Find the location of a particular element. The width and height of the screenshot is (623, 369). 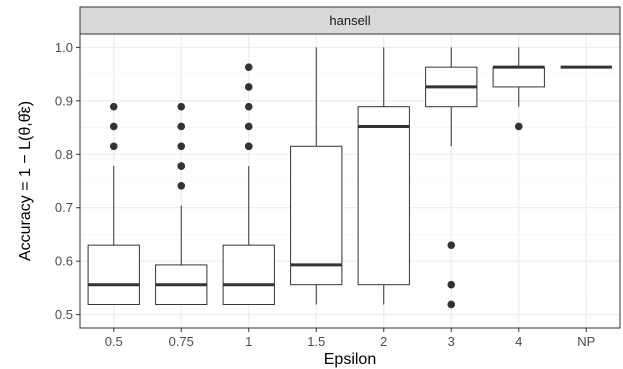

x-tick-label: 1 is located at coordinates (248, 341).